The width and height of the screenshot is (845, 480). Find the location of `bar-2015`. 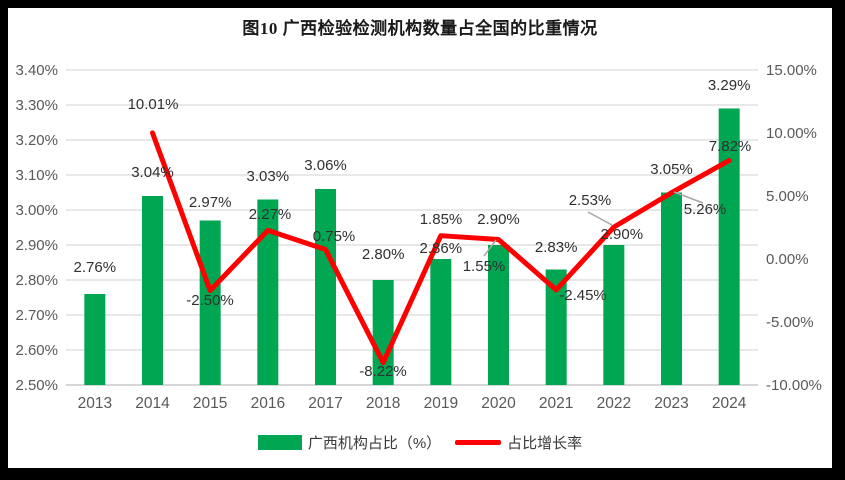

bar-2015 is located at coordinates (210, 302).